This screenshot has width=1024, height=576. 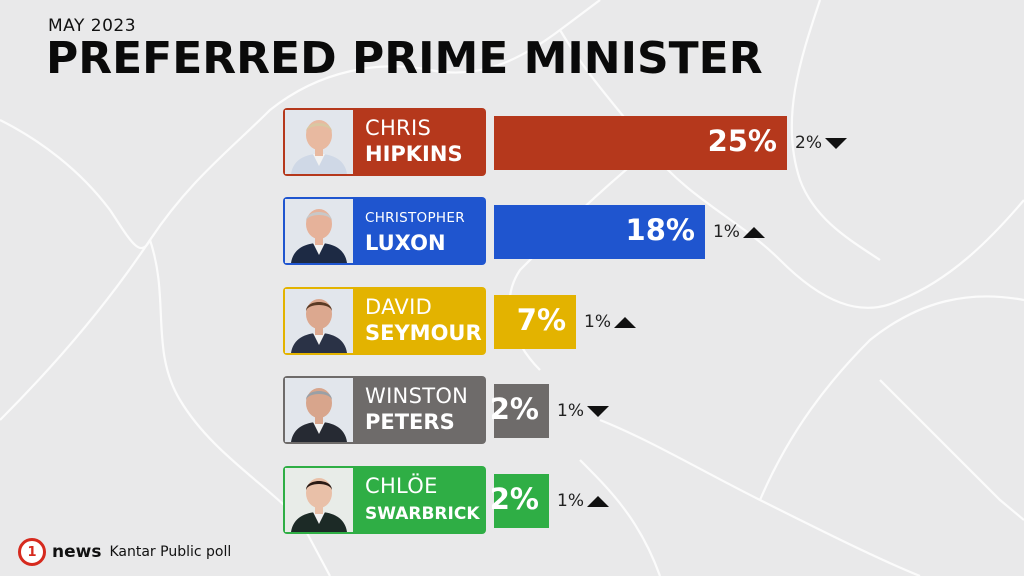 I want to click on bar: 7%, so click(x=535, y=322).